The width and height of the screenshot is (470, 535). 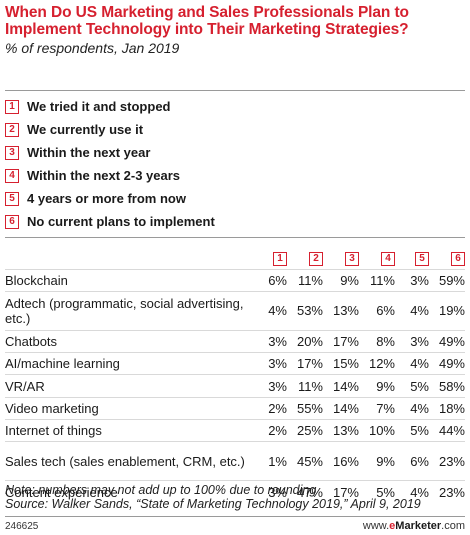 What do you see at coordinates (235, 221) in the screenshot?
I see `legend-item: 6 No current plans to implement` at bounding box center [235, 221].